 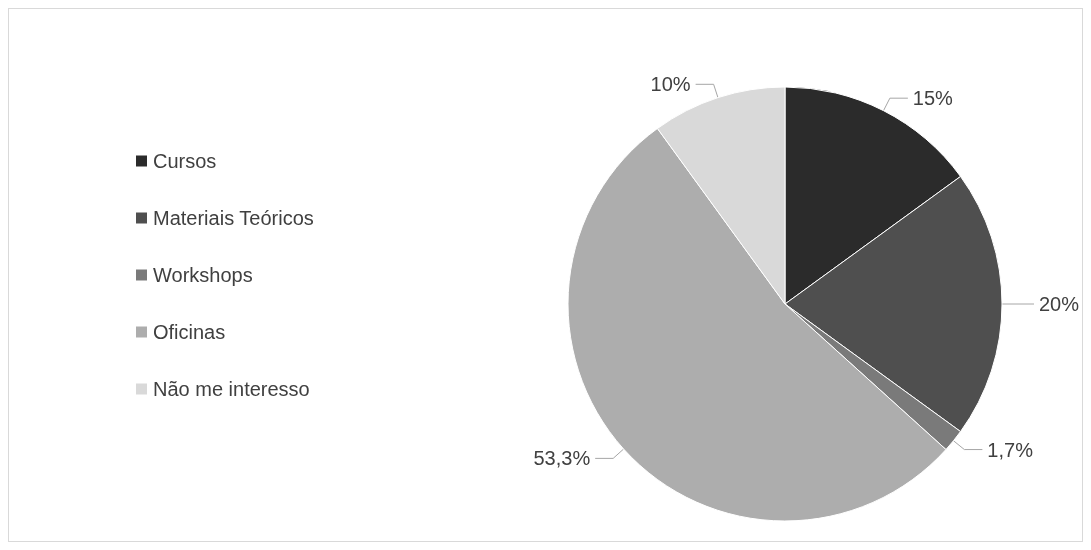 What do you see at coordinates (231, 389) in the screenshot?
I see `legend-label: Não me interesso` at bounding box center [231, 389].